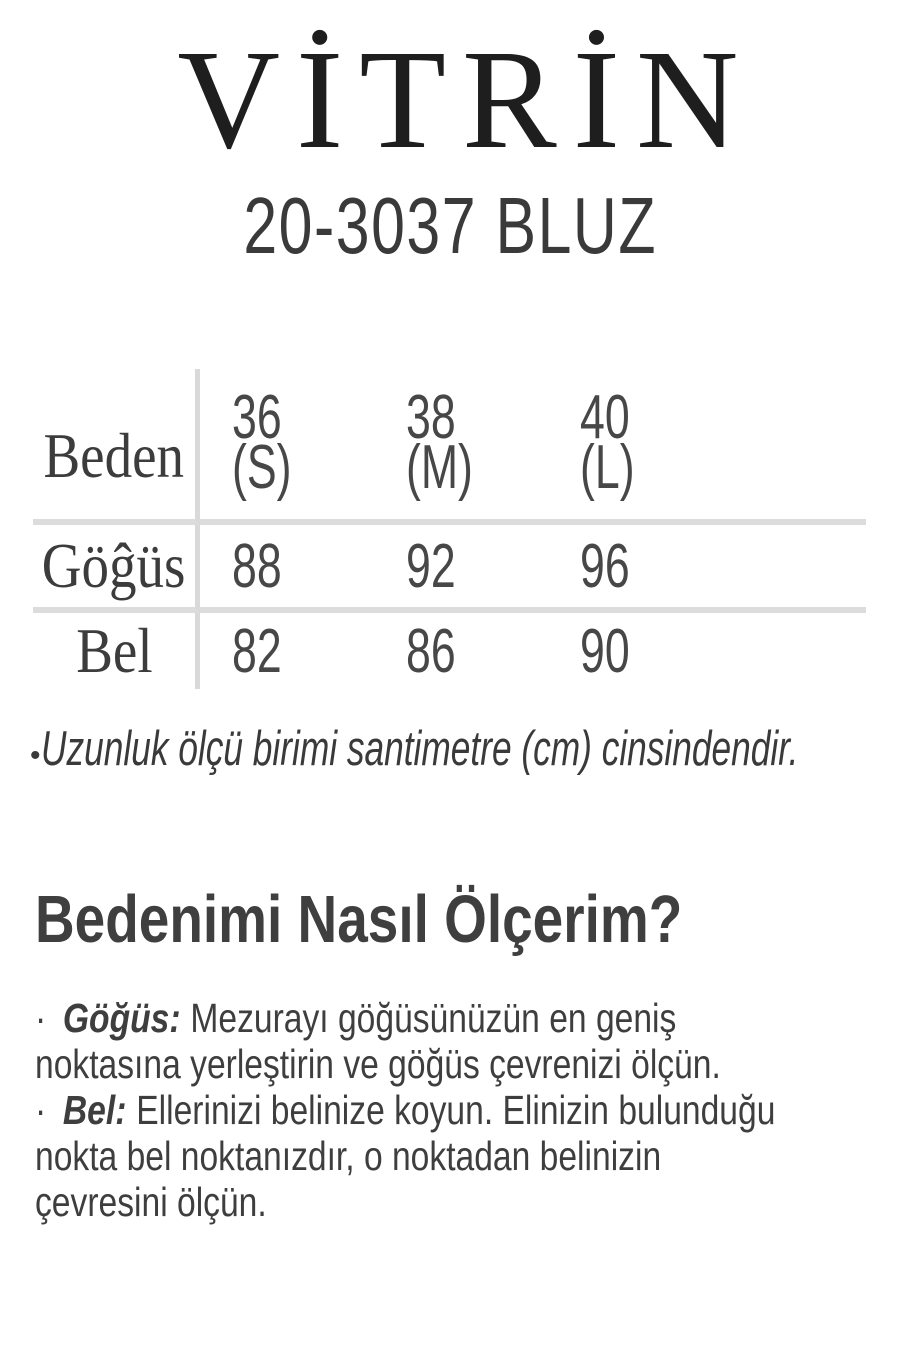 The width and height of the screenshot is (900, 1350). Describe the element at coordinates (431, 651) in the screenshot. I see `bel-value-m: 86` at that location.